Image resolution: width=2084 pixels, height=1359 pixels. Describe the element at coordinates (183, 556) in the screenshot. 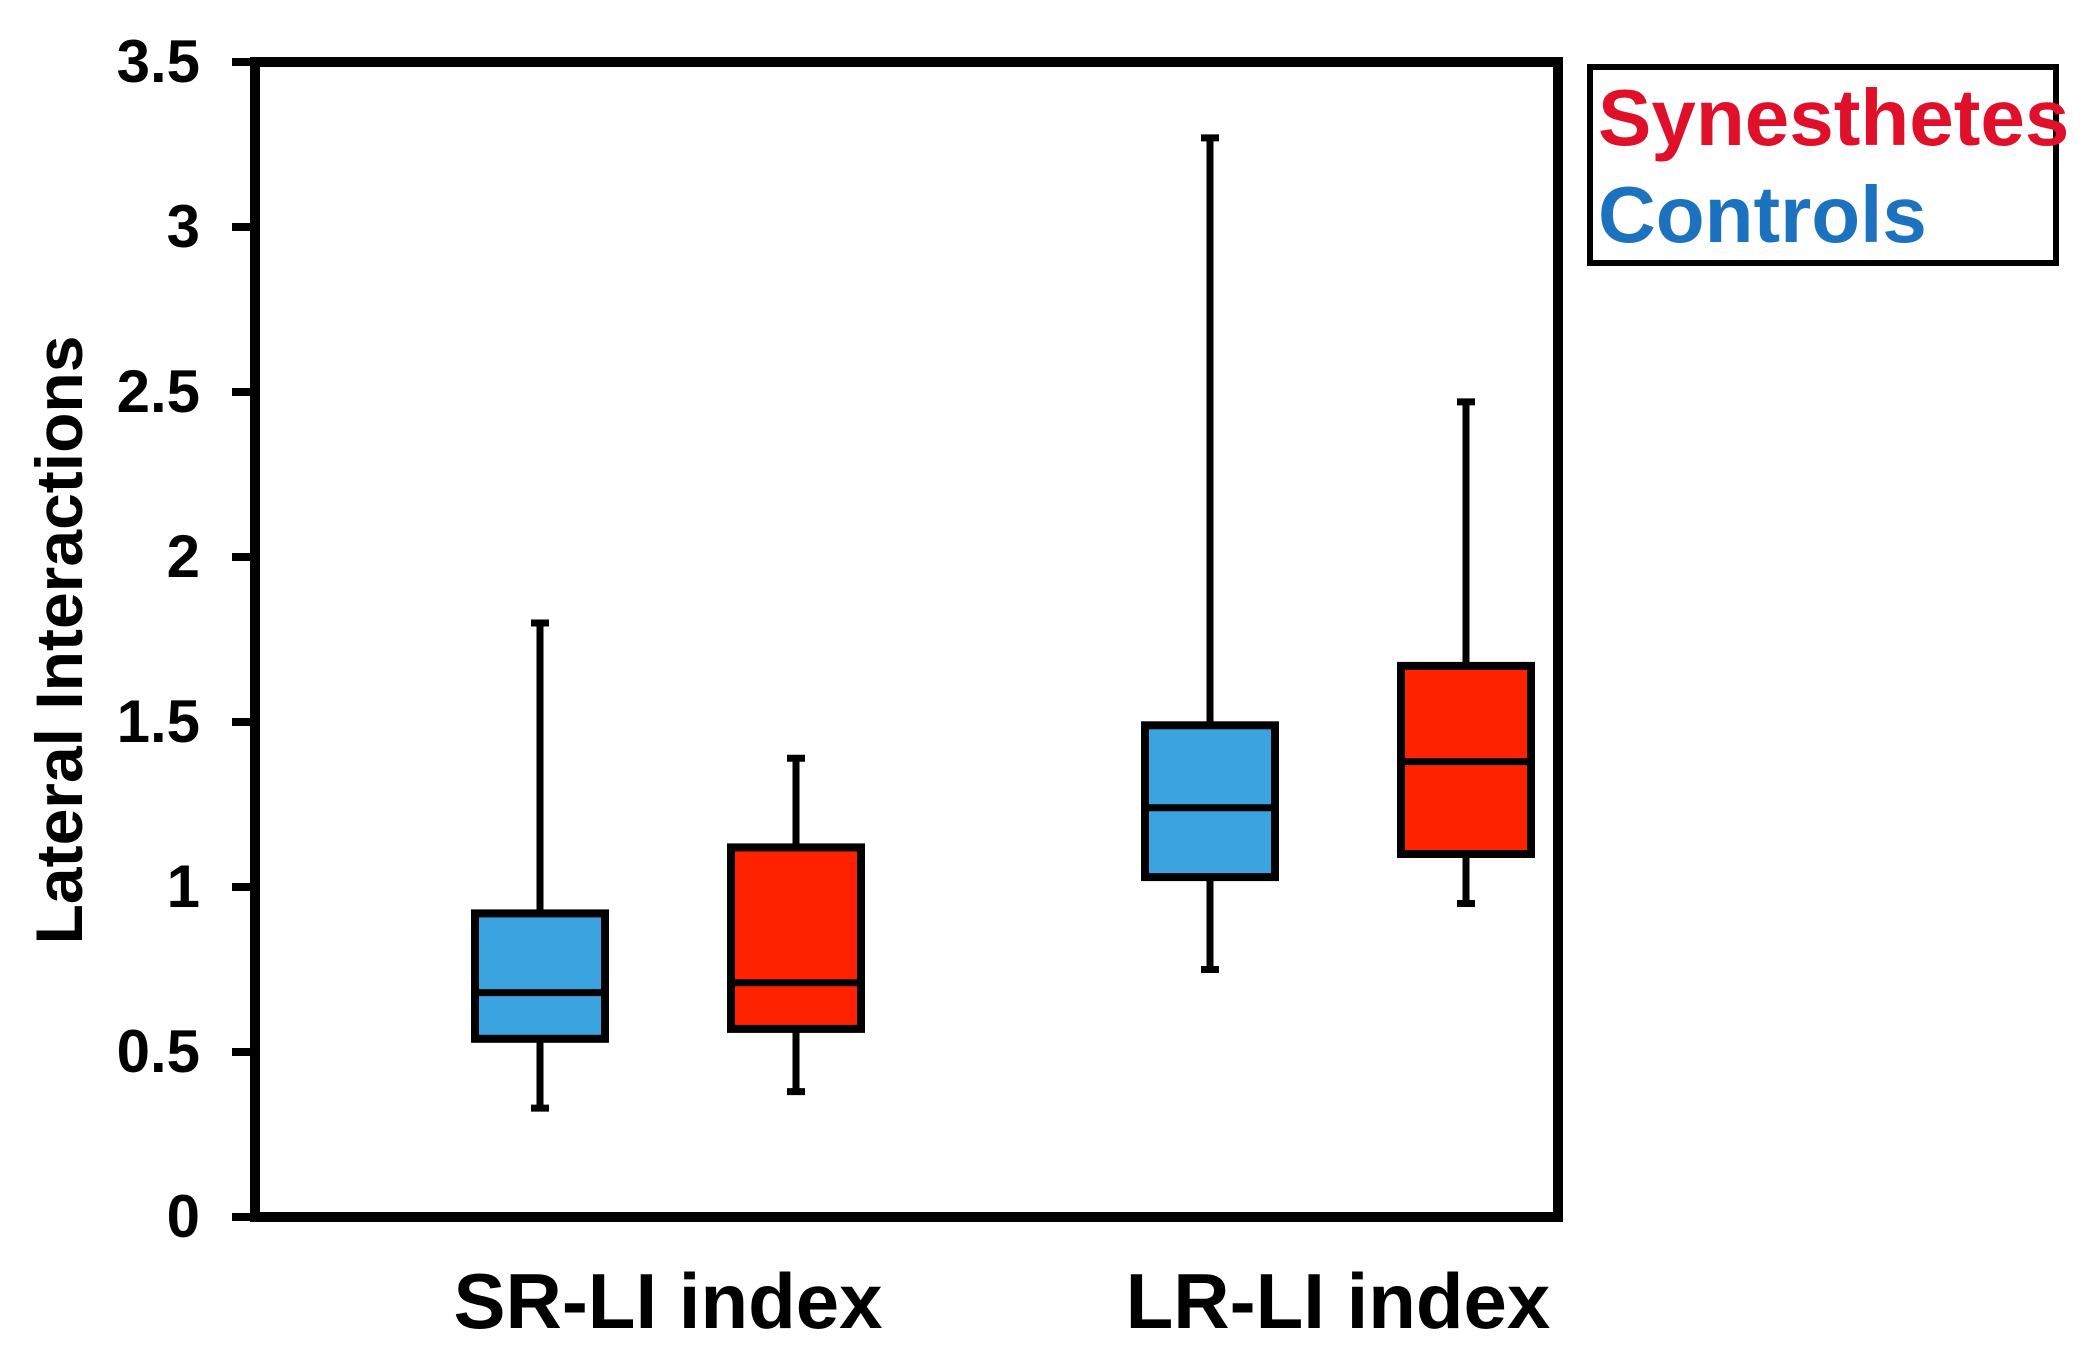

I see `y-tick-label: 2` at that location.